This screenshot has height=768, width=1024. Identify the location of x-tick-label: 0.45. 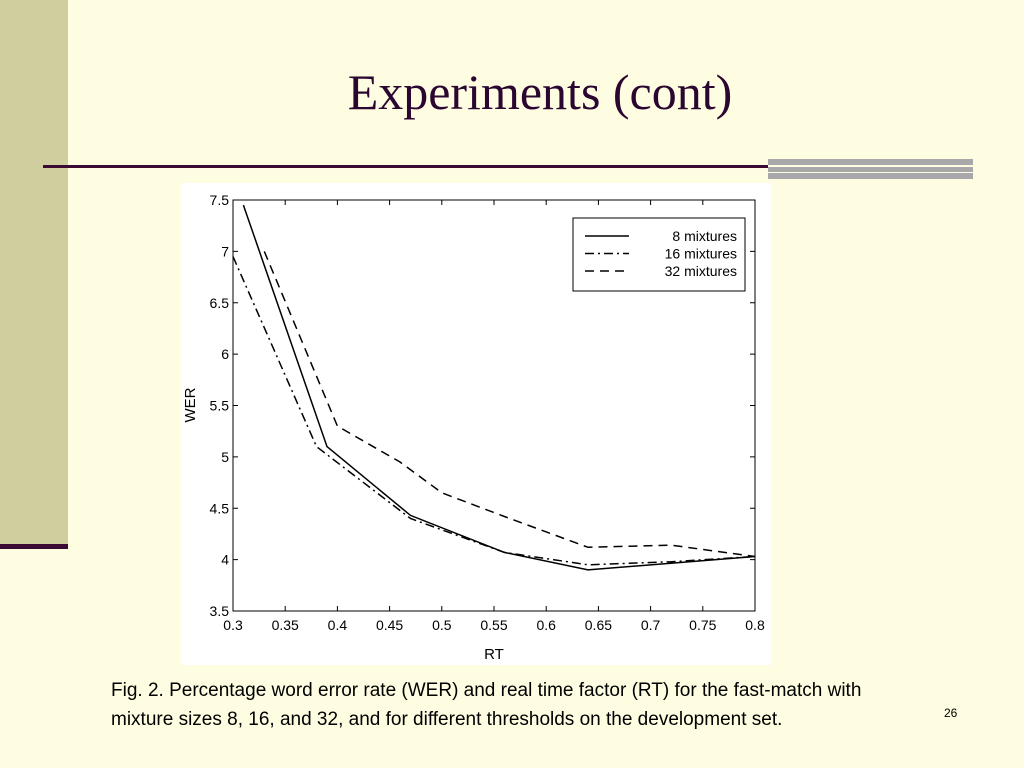
(389, 625).